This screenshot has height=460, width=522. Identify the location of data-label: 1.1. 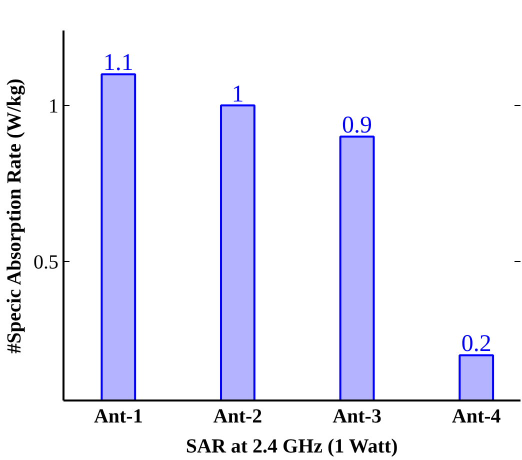
(118, 63).